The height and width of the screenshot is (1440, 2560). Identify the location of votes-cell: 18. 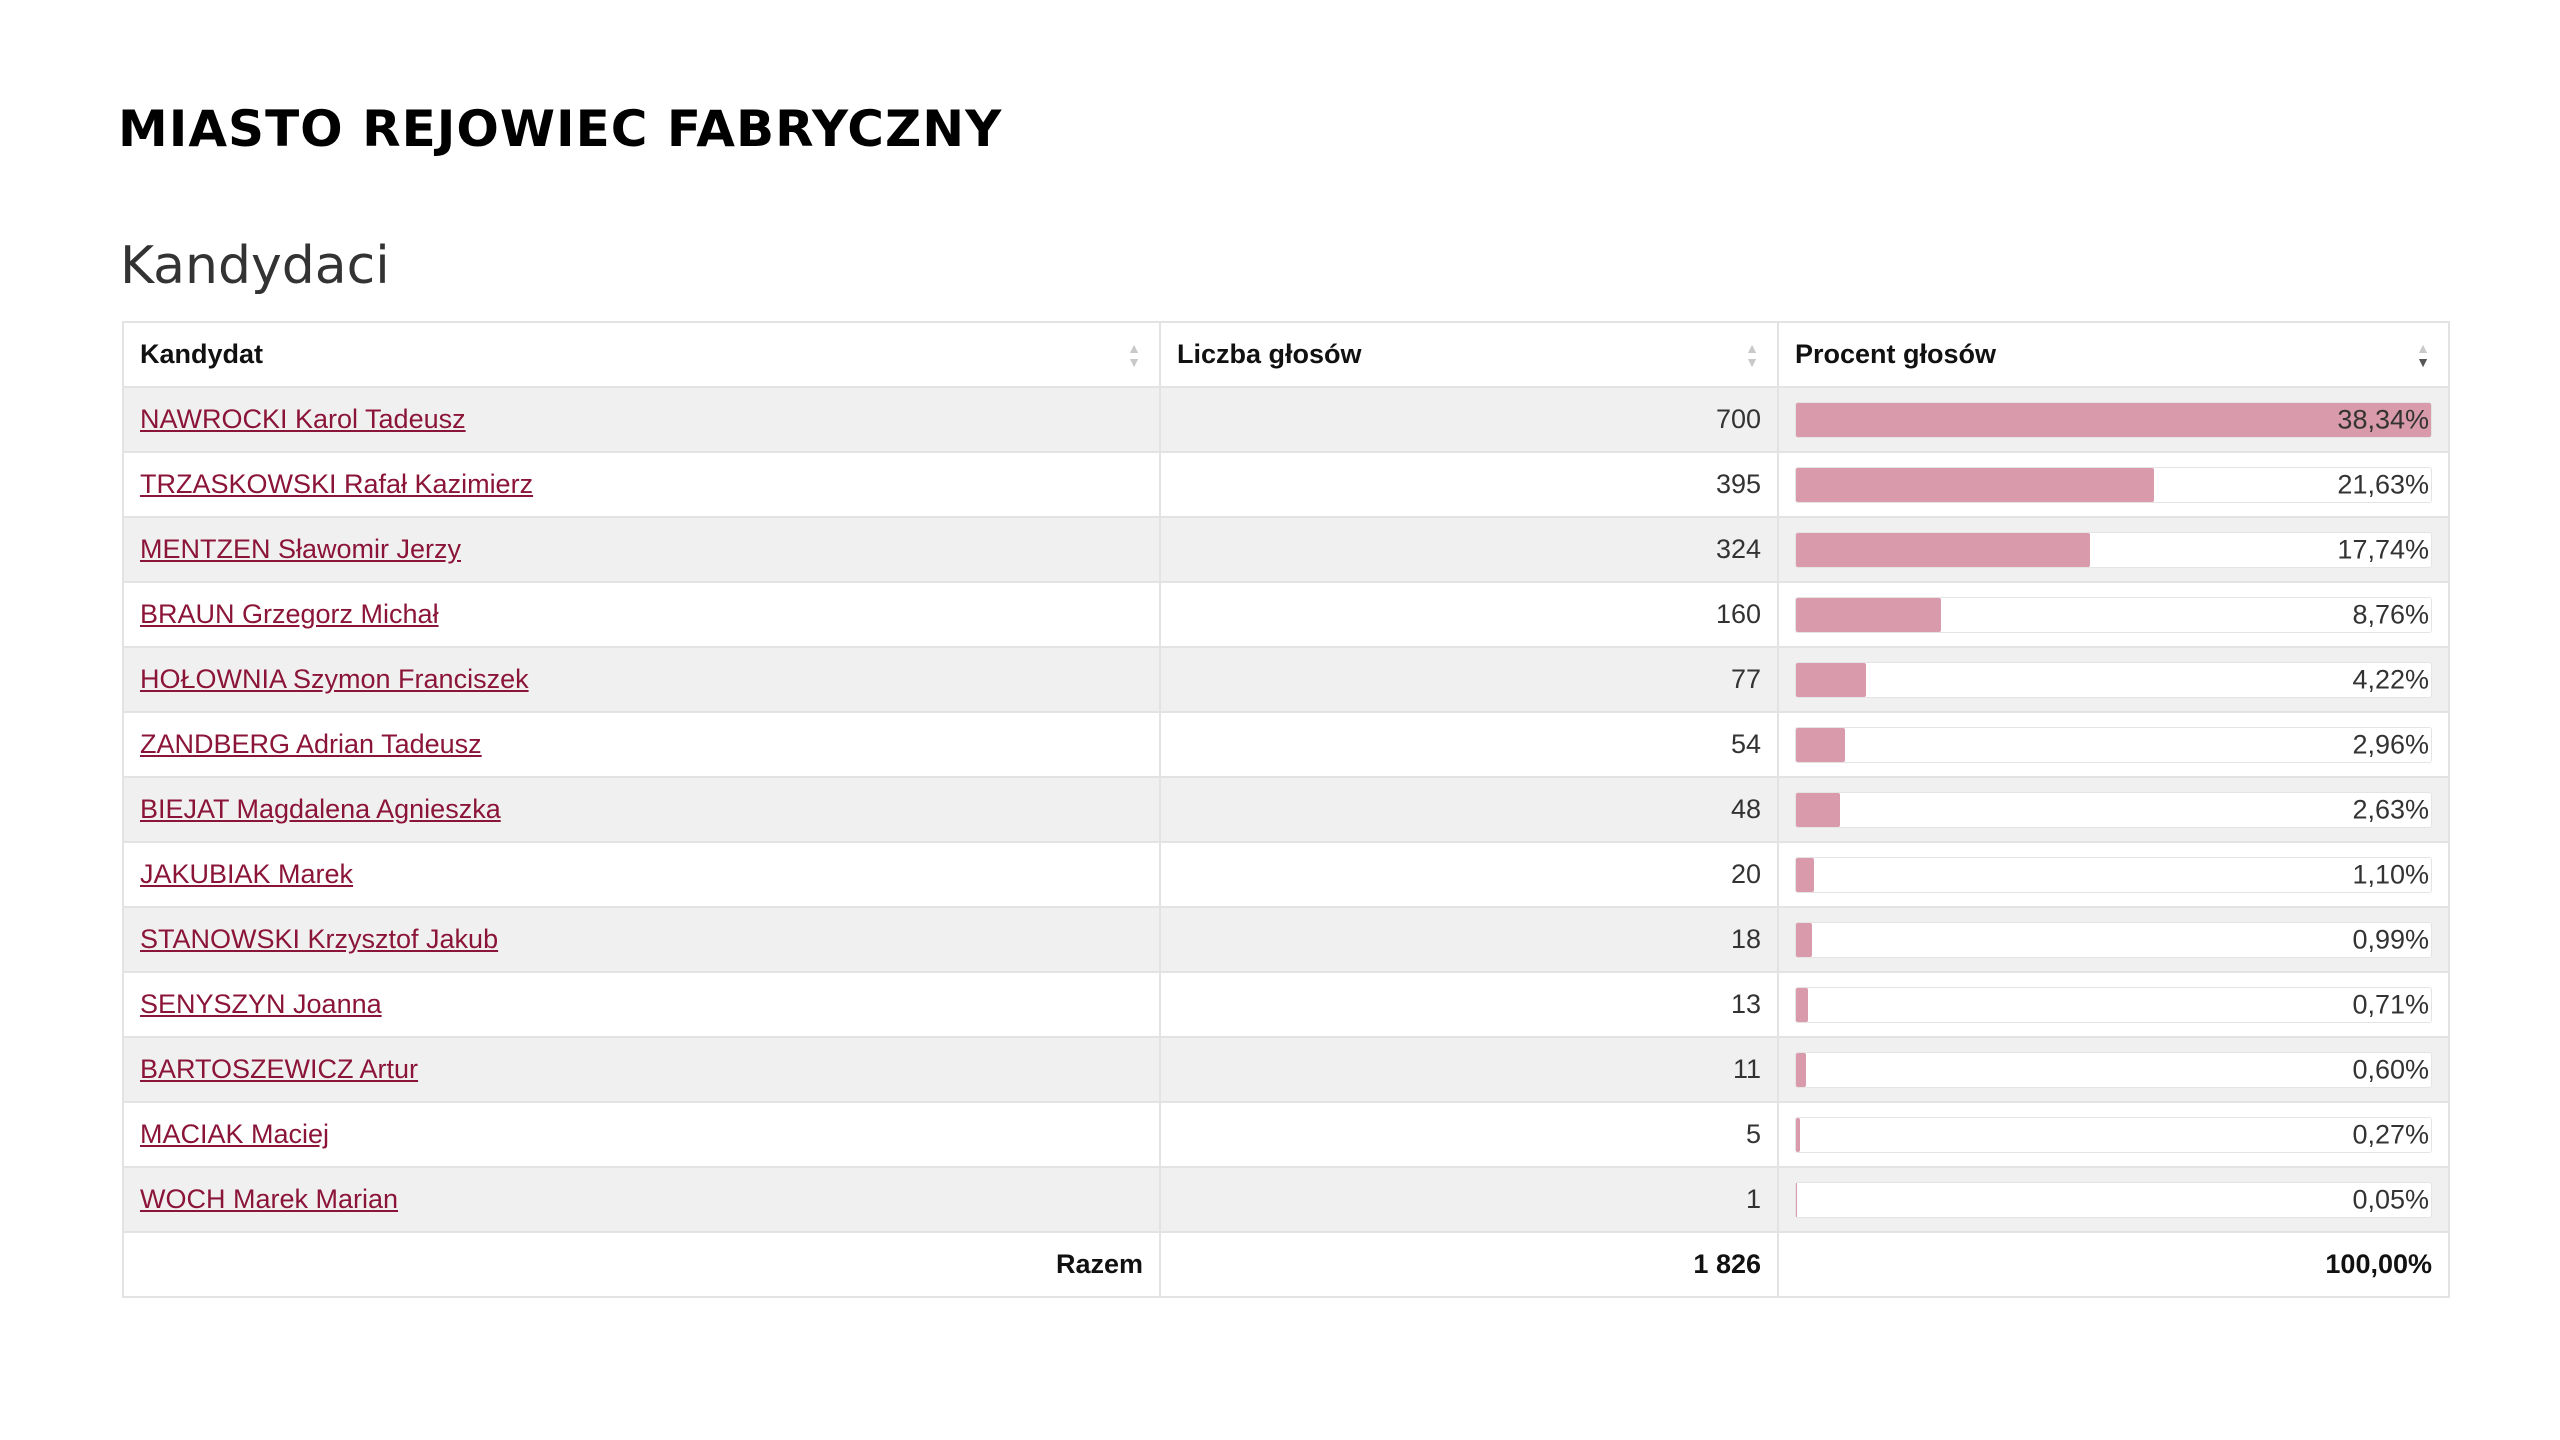
(1469, 939).